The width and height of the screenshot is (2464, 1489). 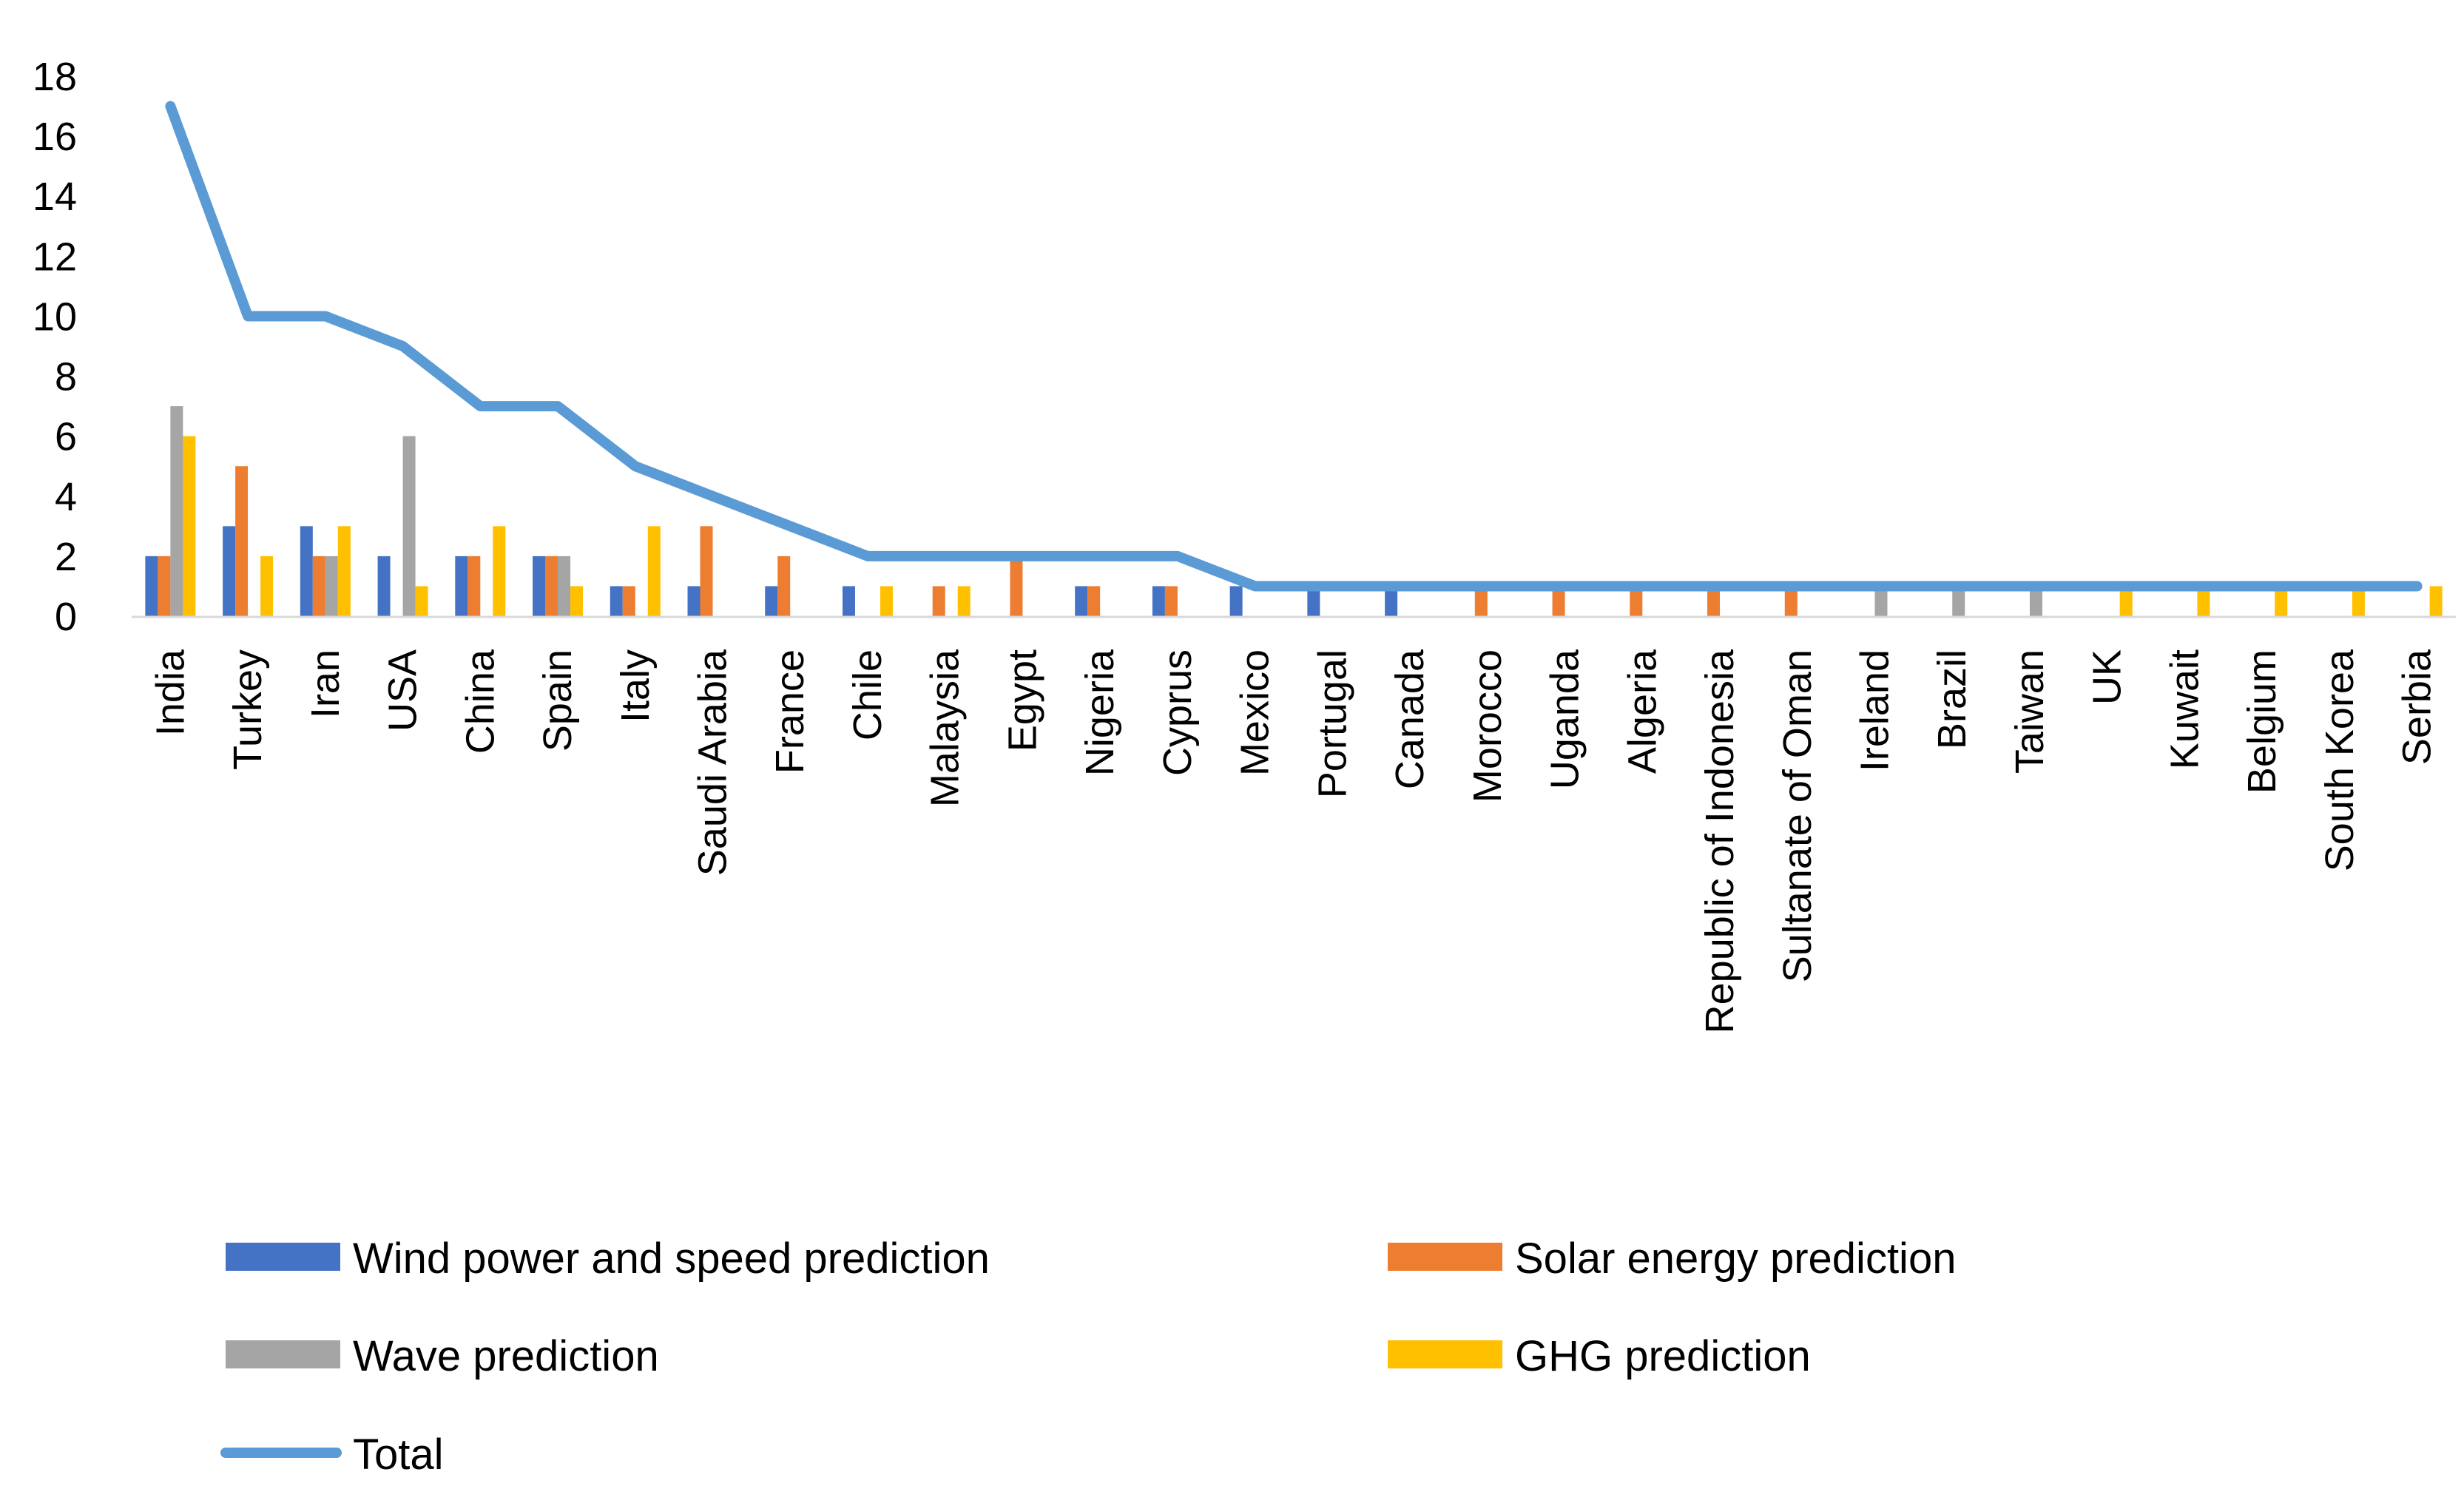 I want to click on legend-item-wind-power-and-speed-prediction: Wind power and speed prediction, so click(x=608, y=1259).